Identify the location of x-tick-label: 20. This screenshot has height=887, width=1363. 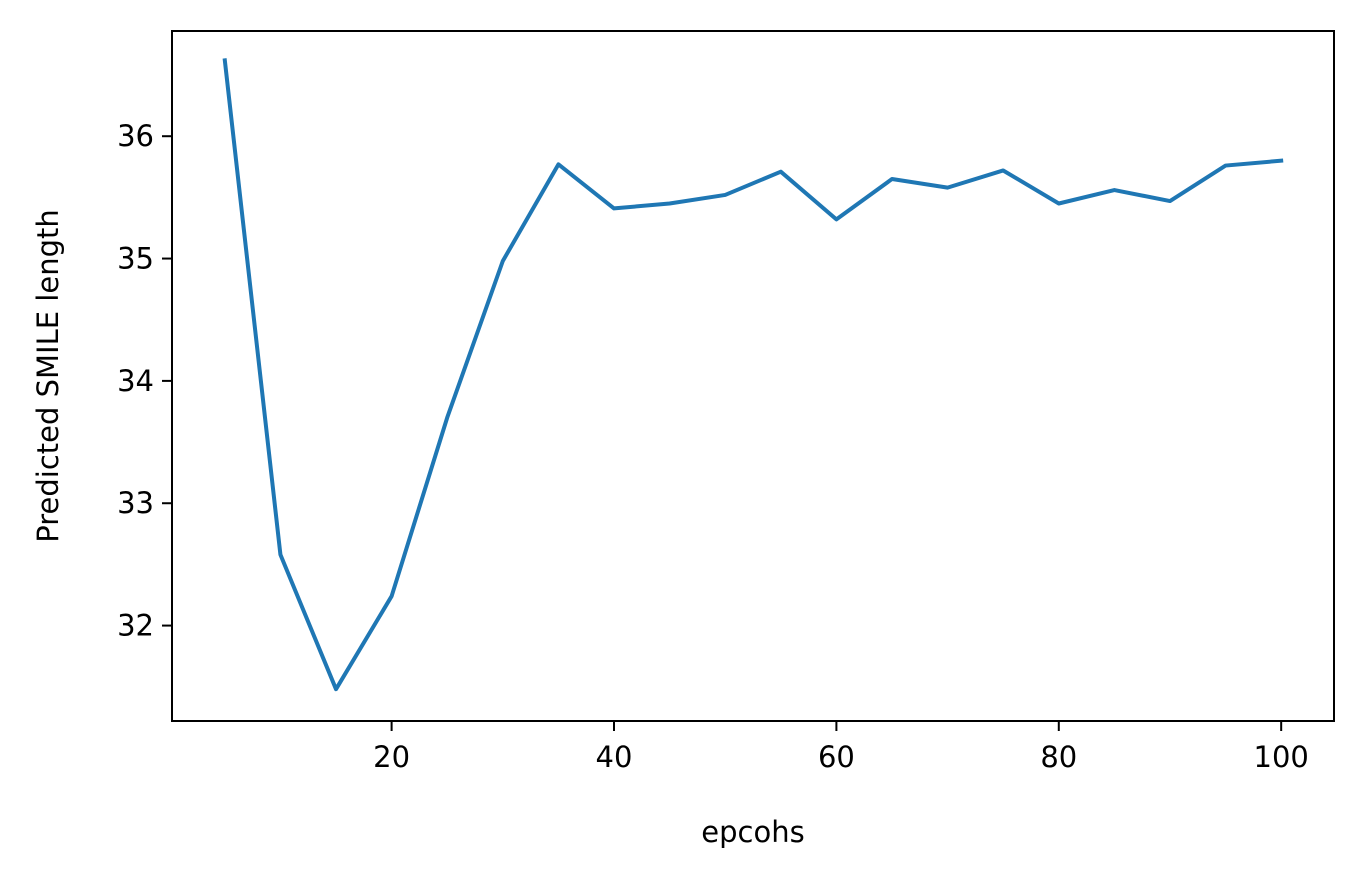
(391, 757).